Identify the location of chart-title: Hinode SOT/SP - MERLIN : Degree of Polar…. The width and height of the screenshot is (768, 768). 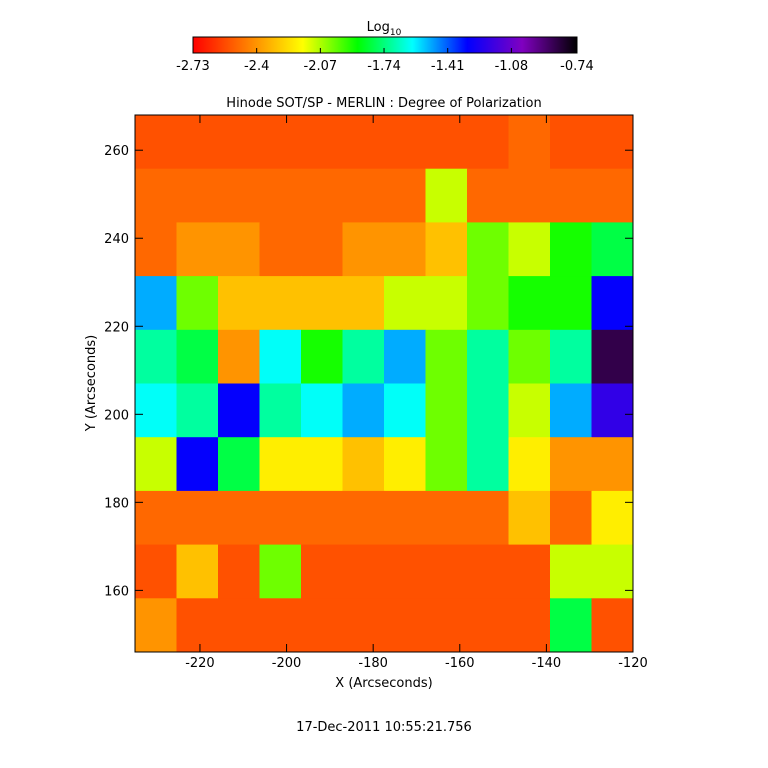
(383, 103).